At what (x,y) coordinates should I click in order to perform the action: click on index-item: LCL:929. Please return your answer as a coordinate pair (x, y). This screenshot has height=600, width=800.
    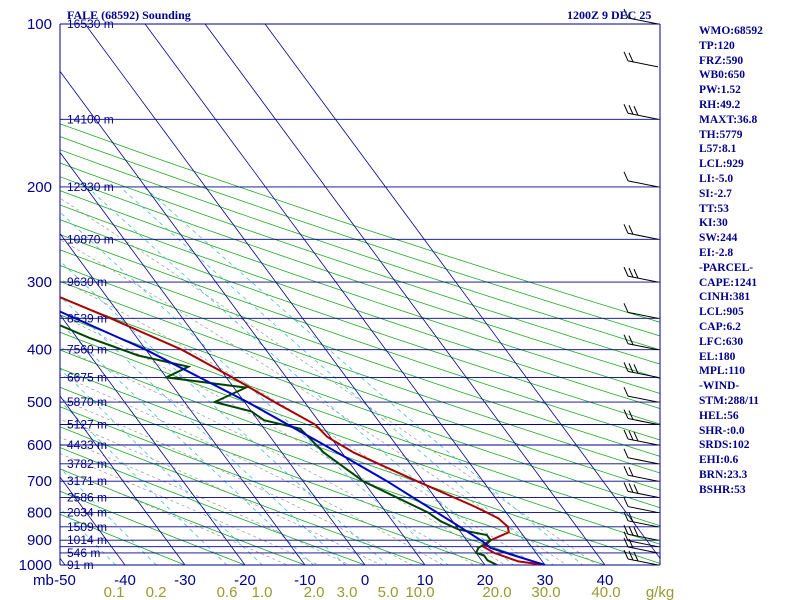
    Looking at the image, I should click on (721, 164).